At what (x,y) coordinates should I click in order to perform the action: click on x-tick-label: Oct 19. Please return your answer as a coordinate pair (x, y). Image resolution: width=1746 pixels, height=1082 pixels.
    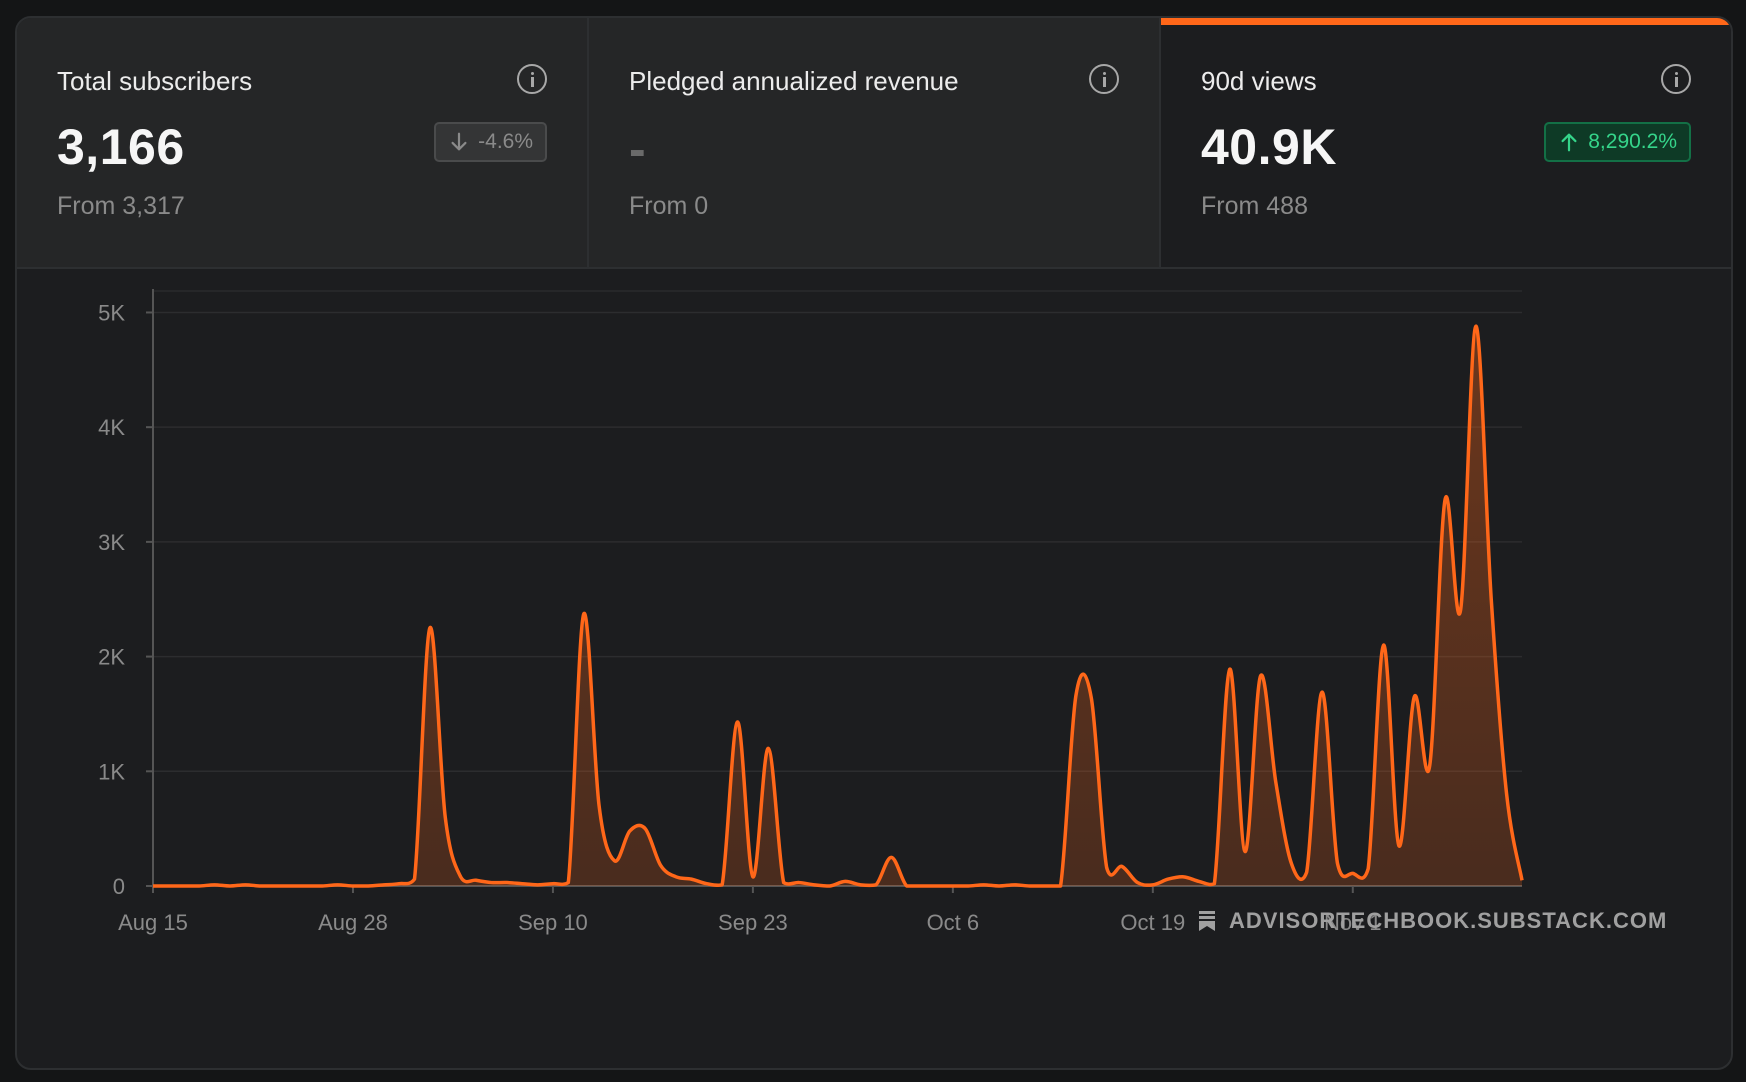
    Looking at the image, I should click on (1152, 922).